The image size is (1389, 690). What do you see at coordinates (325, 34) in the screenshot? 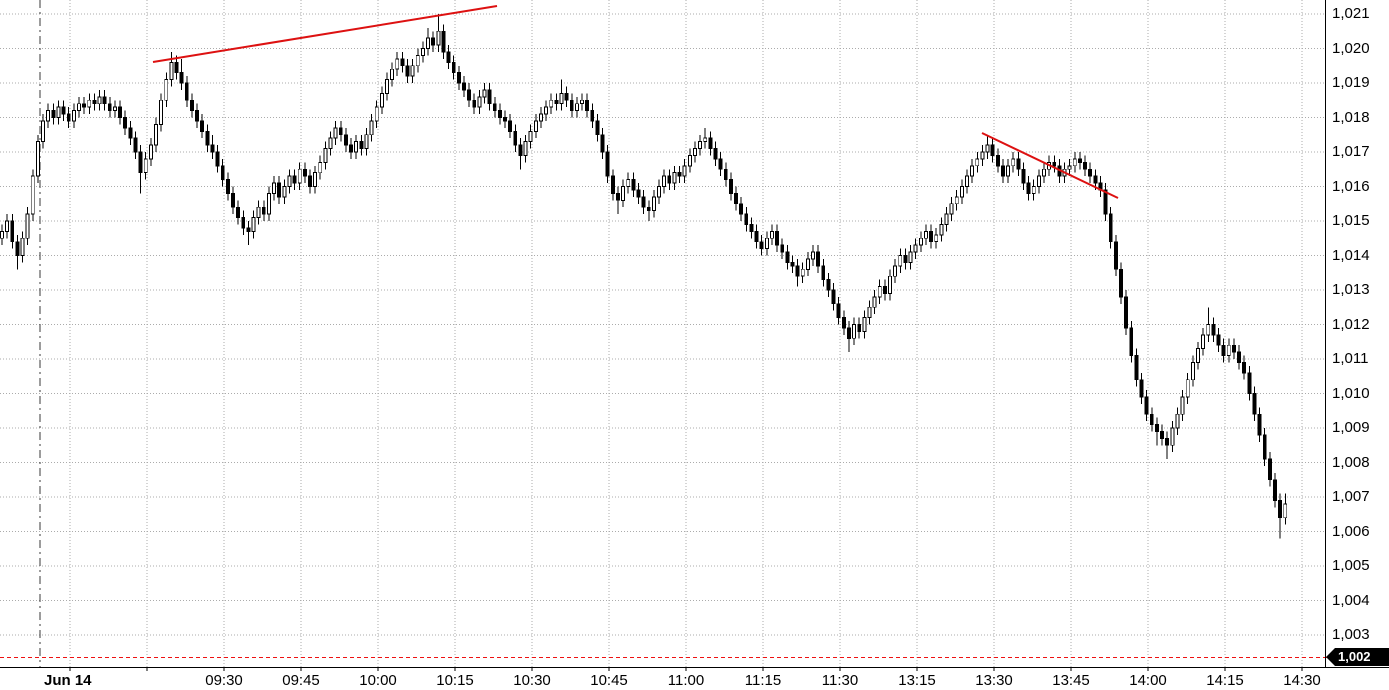
I see `ascending-trendline` at bounding box center [325, 34].